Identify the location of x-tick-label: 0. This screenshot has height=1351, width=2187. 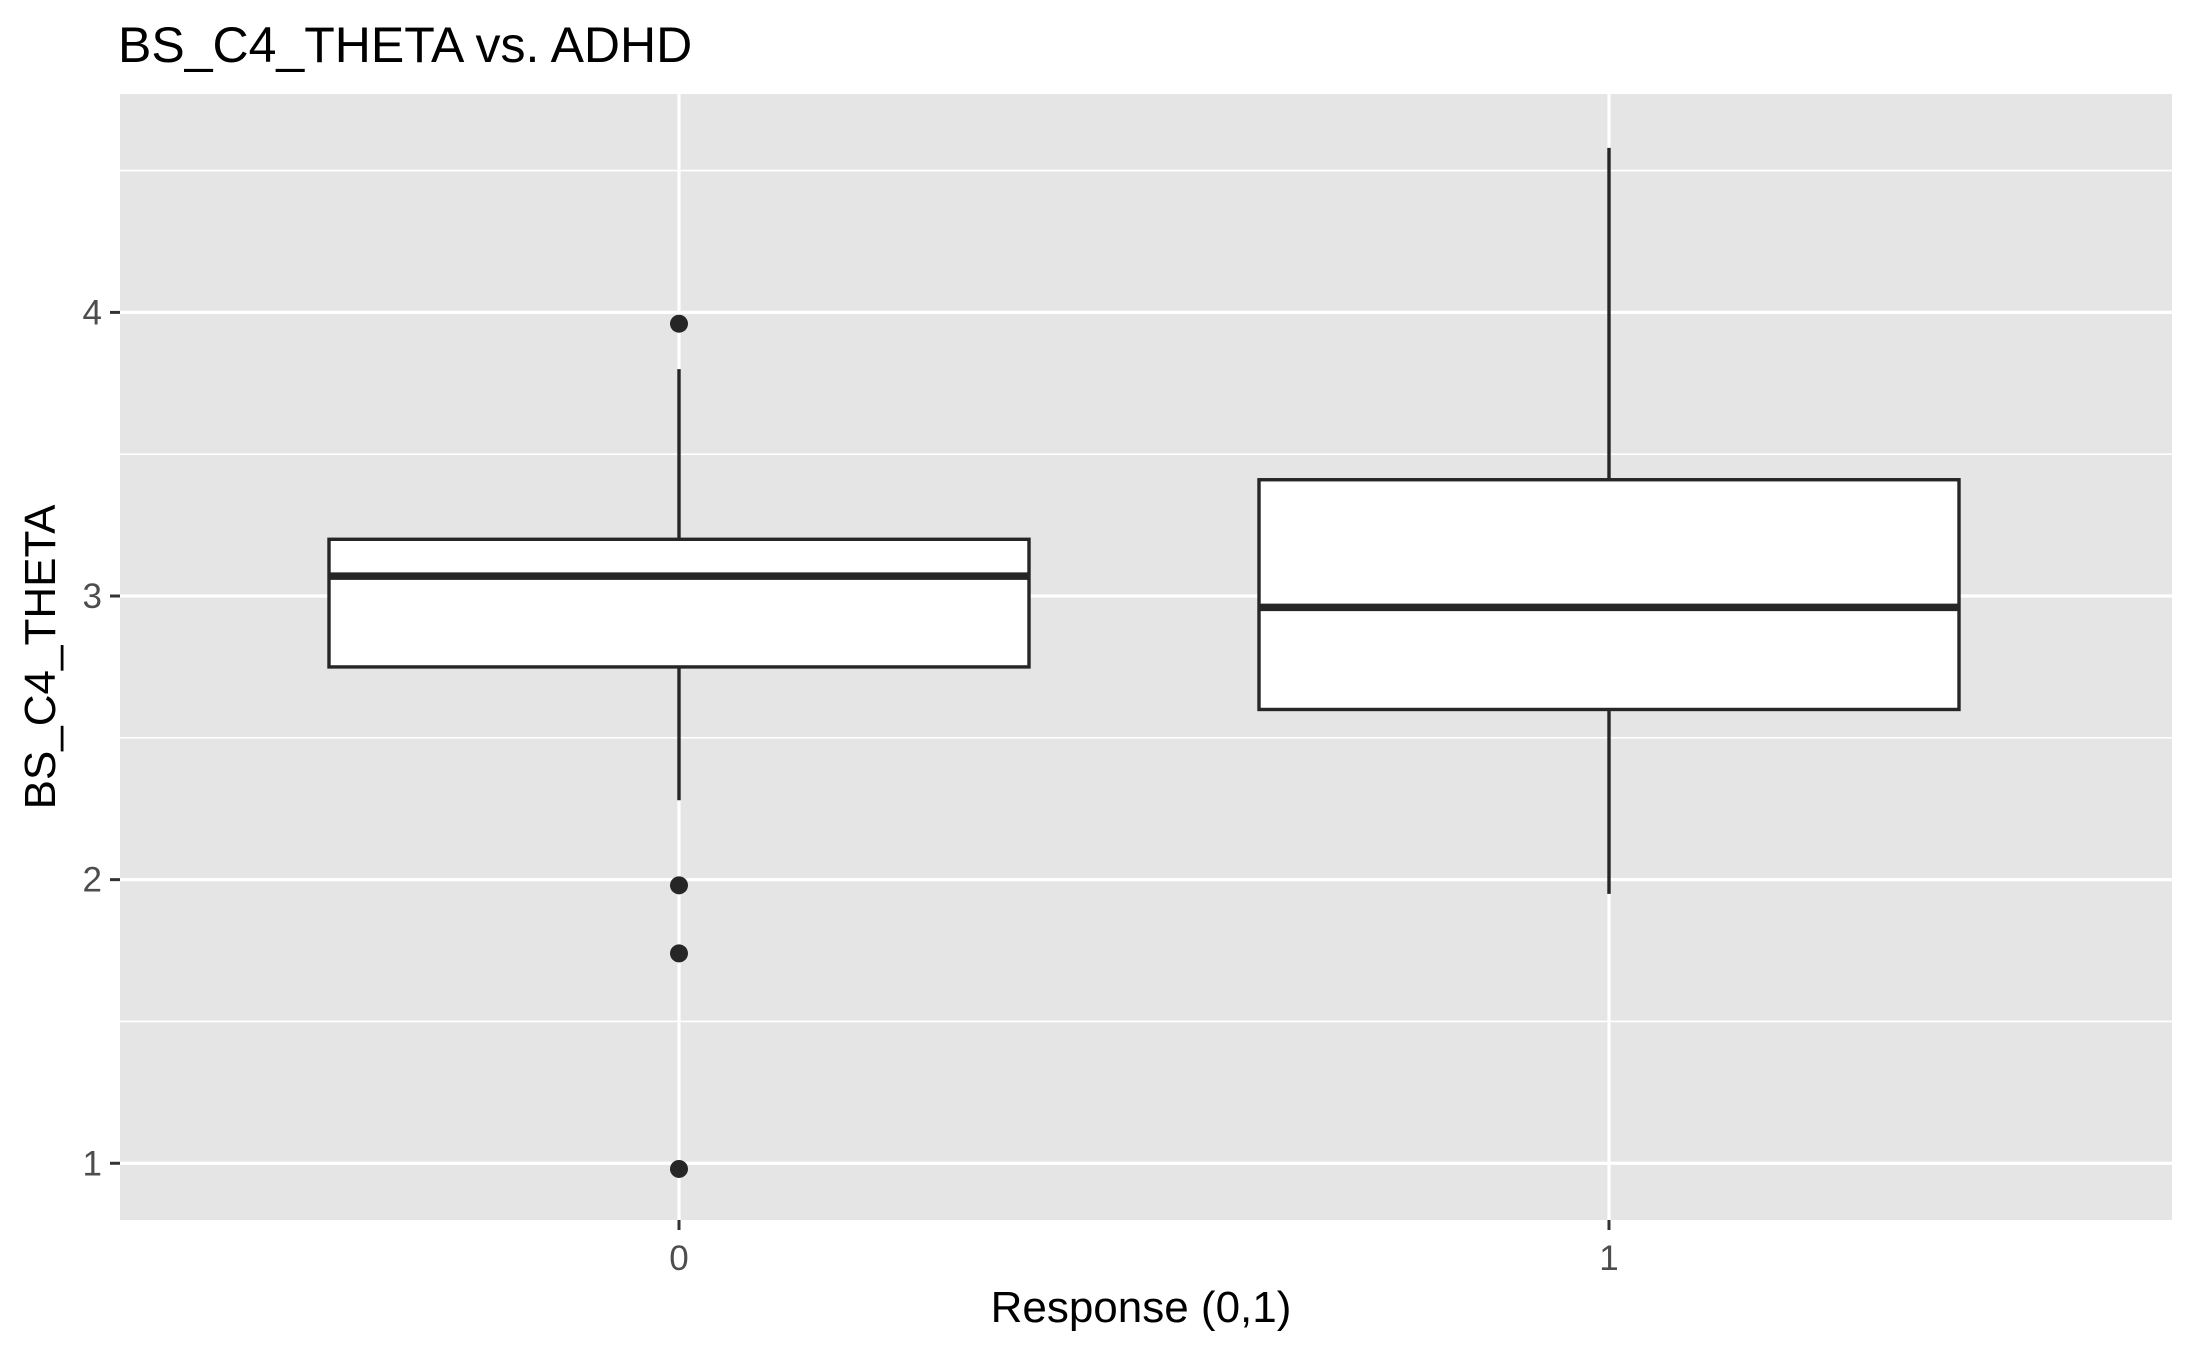
(678, 1258).